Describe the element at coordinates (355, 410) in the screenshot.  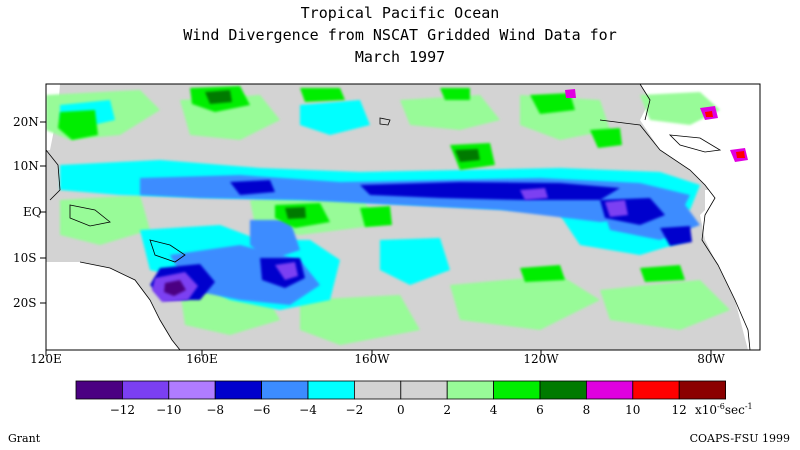
I see `colorbar-label: −2` at that location.